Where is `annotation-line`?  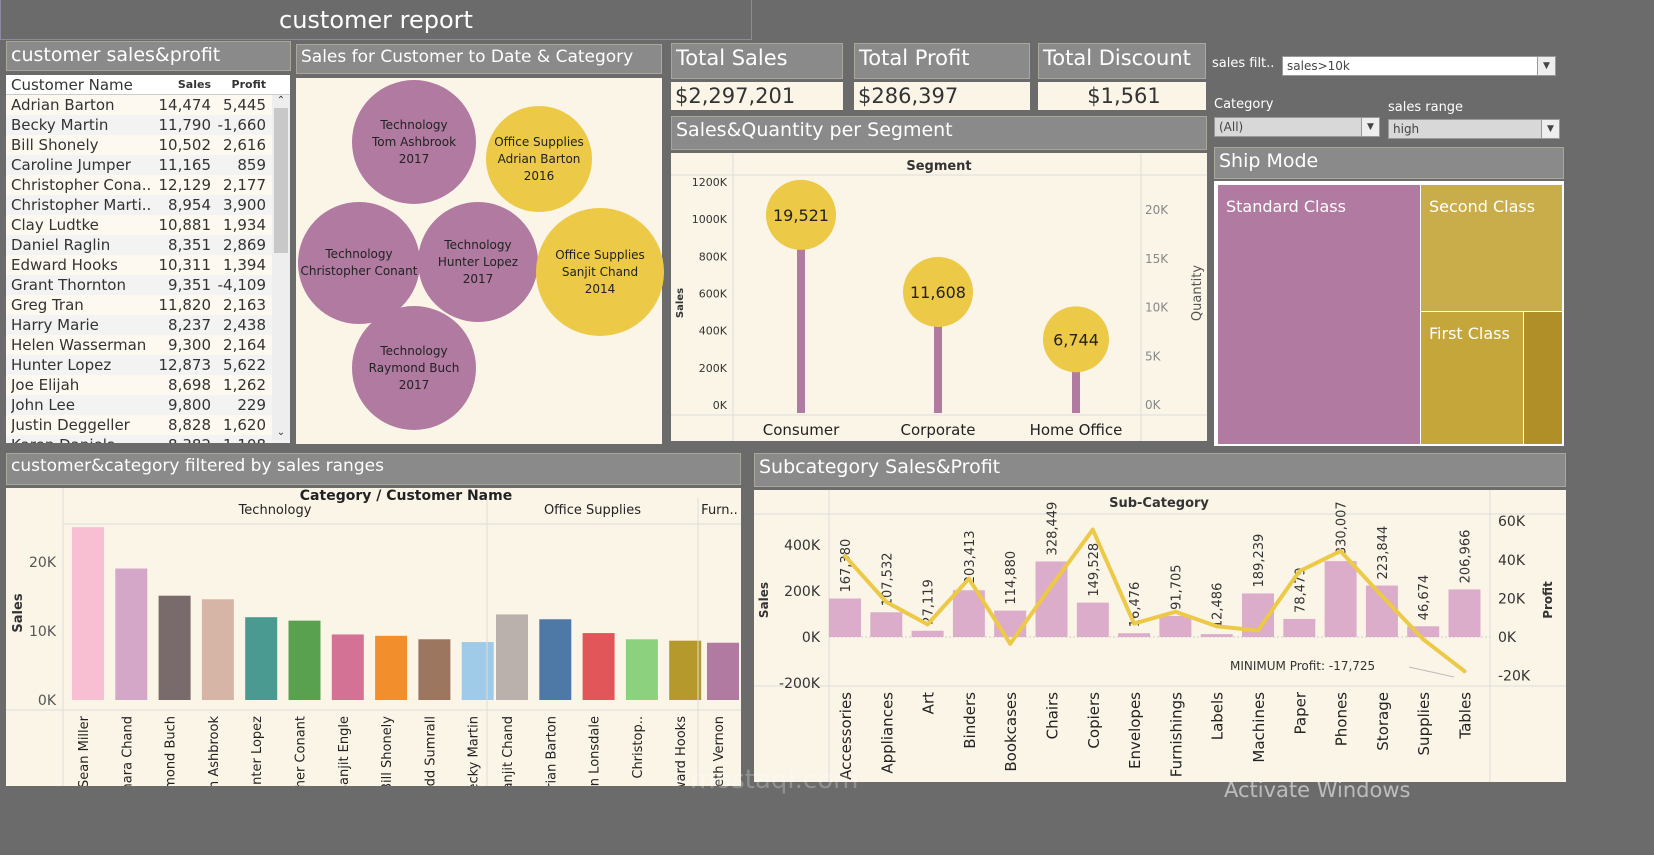
annotation-line is located at coordinates (1431, 672).